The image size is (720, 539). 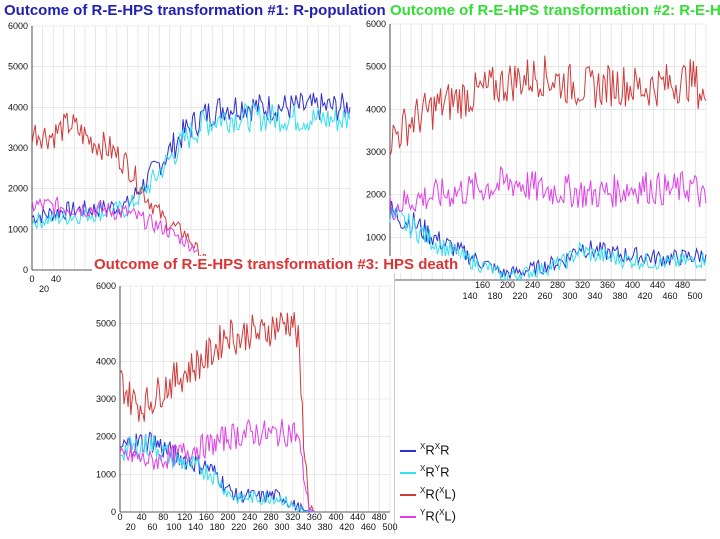 What do you see at coordinates (163, 517) in the screenshot?
I see `x-tick-label: 80` at bounding box center [163, 517].